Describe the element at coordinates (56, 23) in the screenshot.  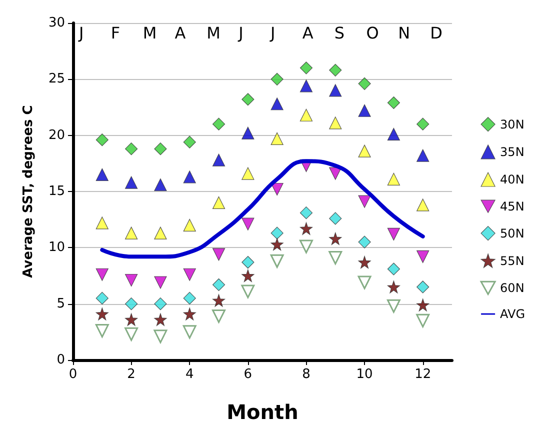
I see `y-tick-label: 30` at that location.